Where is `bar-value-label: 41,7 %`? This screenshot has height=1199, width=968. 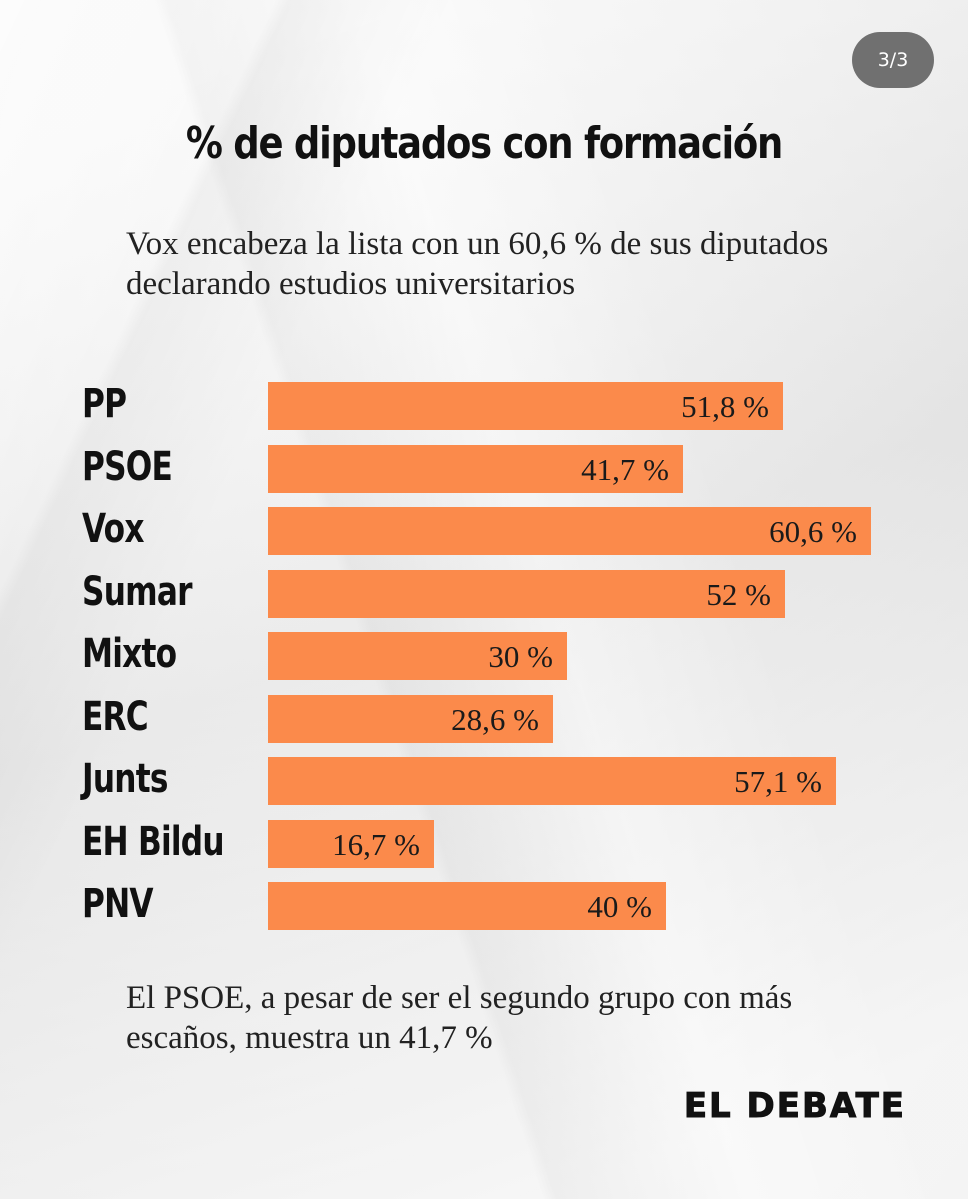
bar-value-label: 41,7 % is located at coordinates (625, 469).